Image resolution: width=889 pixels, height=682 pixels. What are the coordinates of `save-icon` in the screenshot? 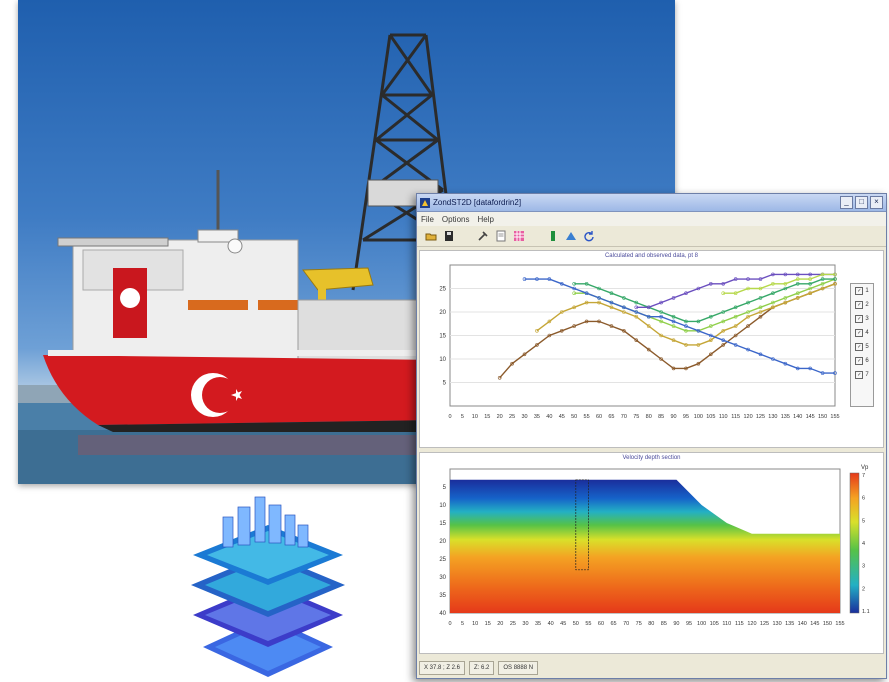 It's located at (449, 236).